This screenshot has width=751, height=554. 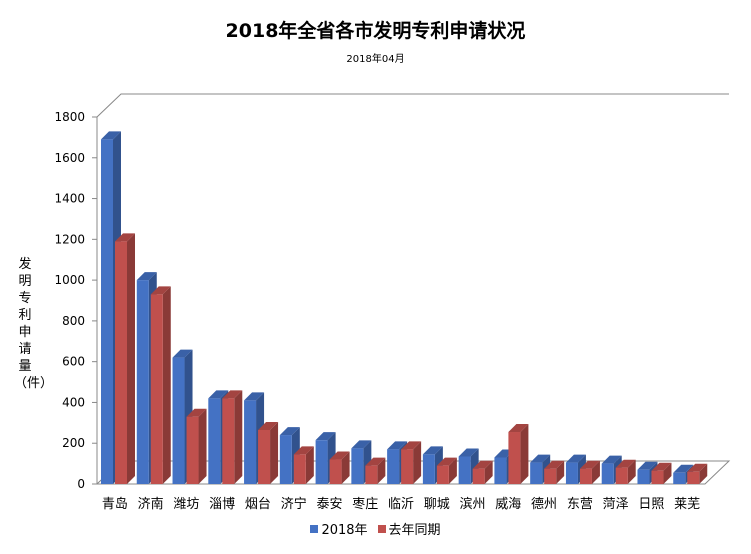 I want to click on x-tick-label: 东营, so click(x=580, y=504).